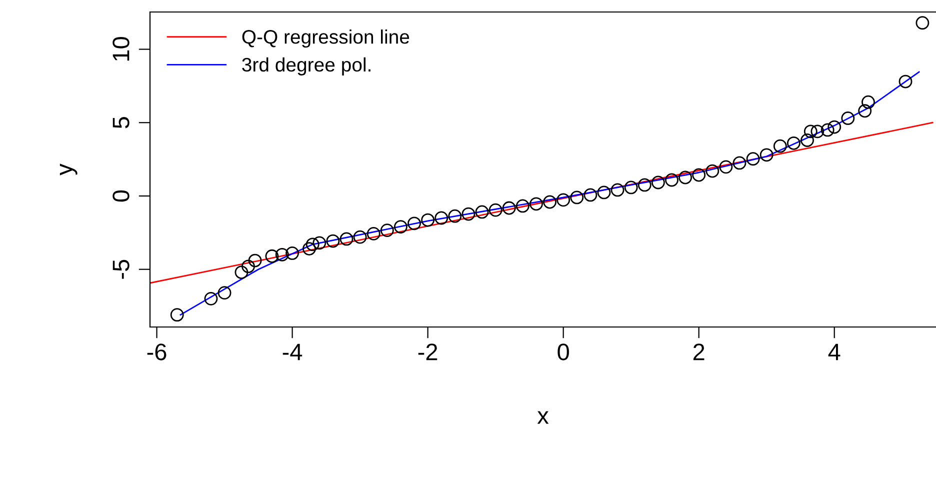 This screenshot has width=936, height=479. What do you see at coordinates (326, 39) in the screenshot?
I see `legend-label: Q-Q regression line` at bounding box center [326, 39].